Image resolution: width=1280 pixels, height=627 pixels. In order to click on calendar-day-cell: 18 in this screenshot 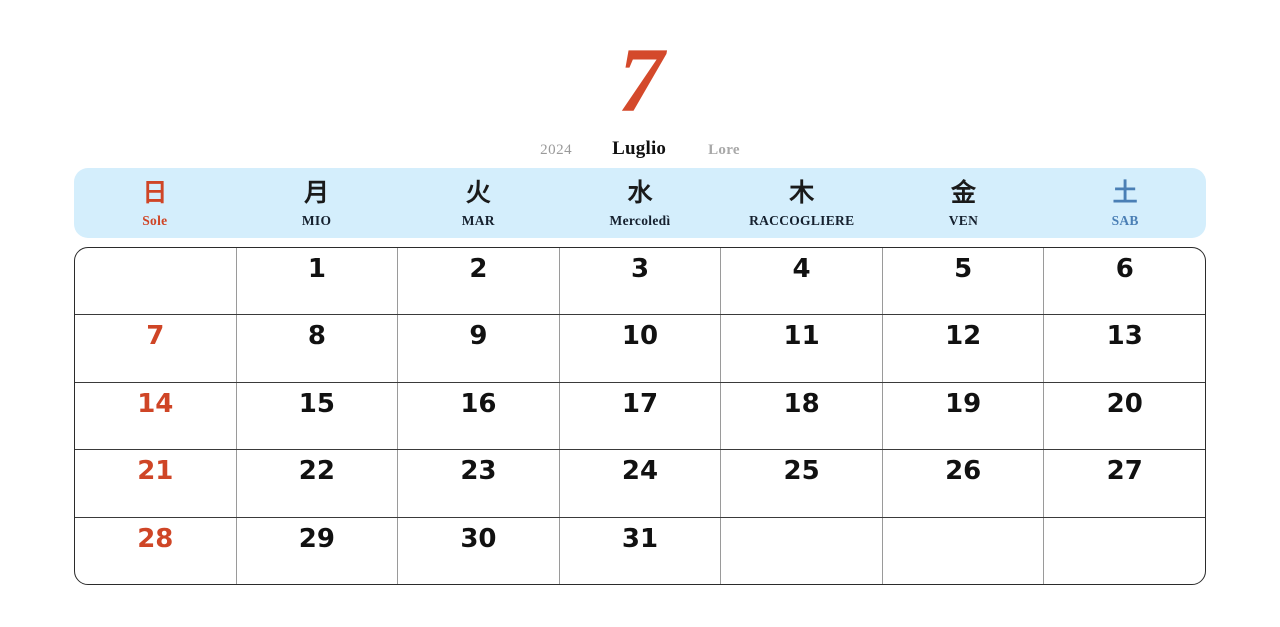, I will do `click(802, 416)`.